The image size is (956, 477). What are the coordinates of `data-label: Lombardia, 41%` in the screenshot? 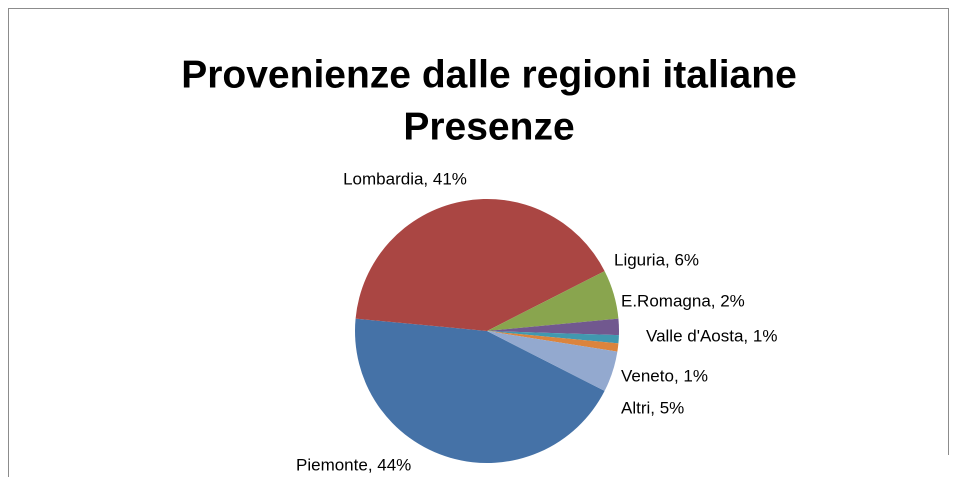 It's located at (405, 178).